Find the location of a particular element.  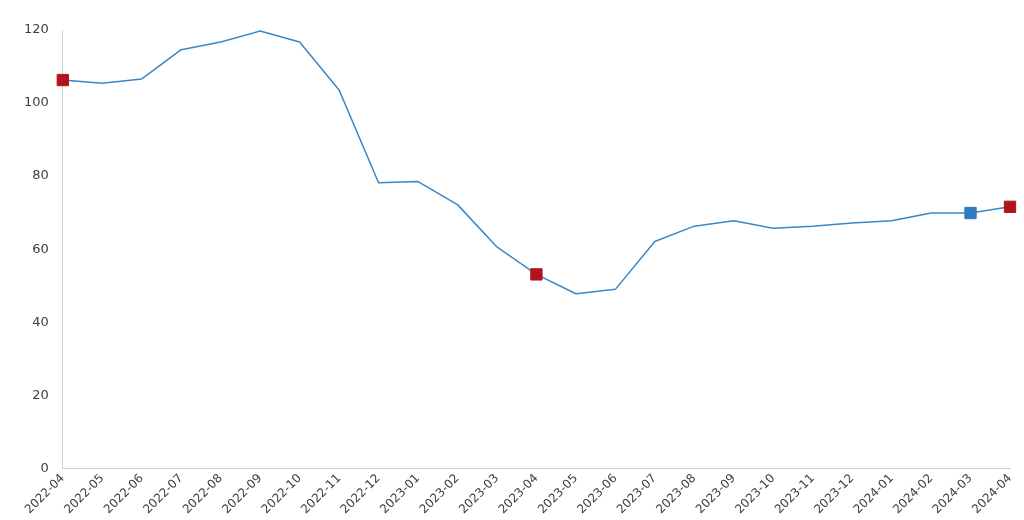

y-tick-label: 20 is located at coordinates (40, 394).